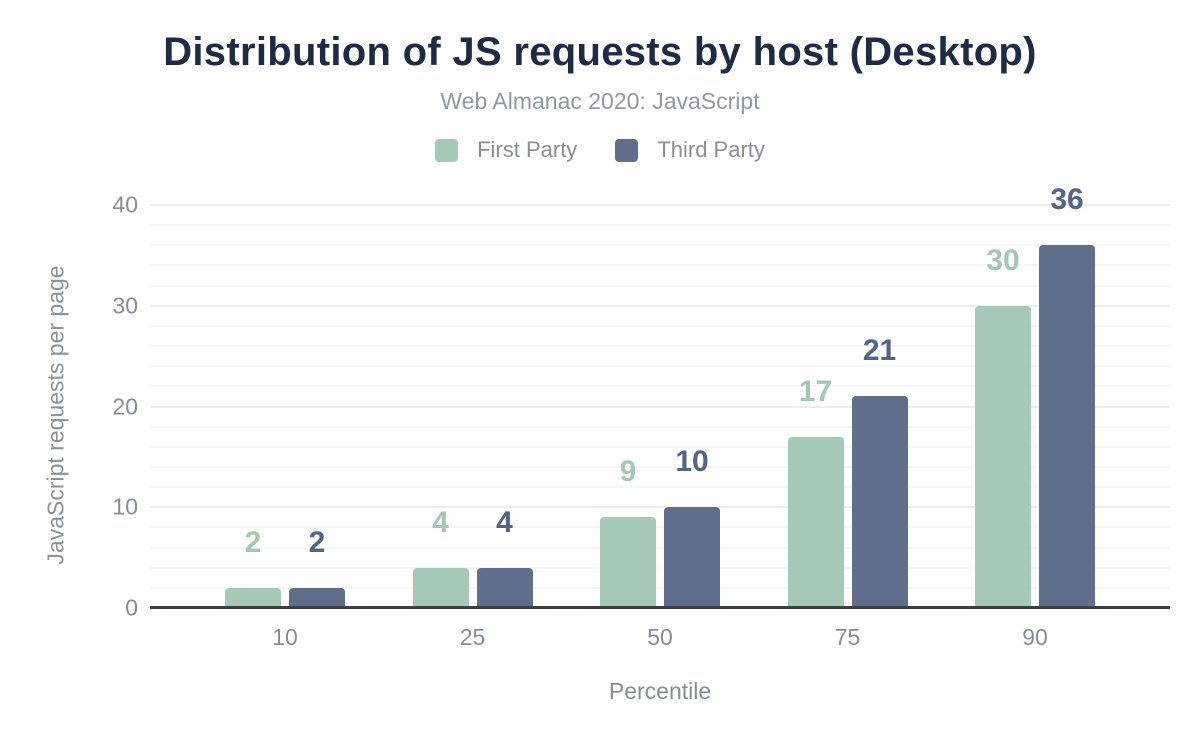 Image resolution: width=1200 pixels, height=742 pixels. What do you see at coordinates (879, 502) in the screenshot?
I see `bar-third-party-p75` at bounding box center [879, 502].